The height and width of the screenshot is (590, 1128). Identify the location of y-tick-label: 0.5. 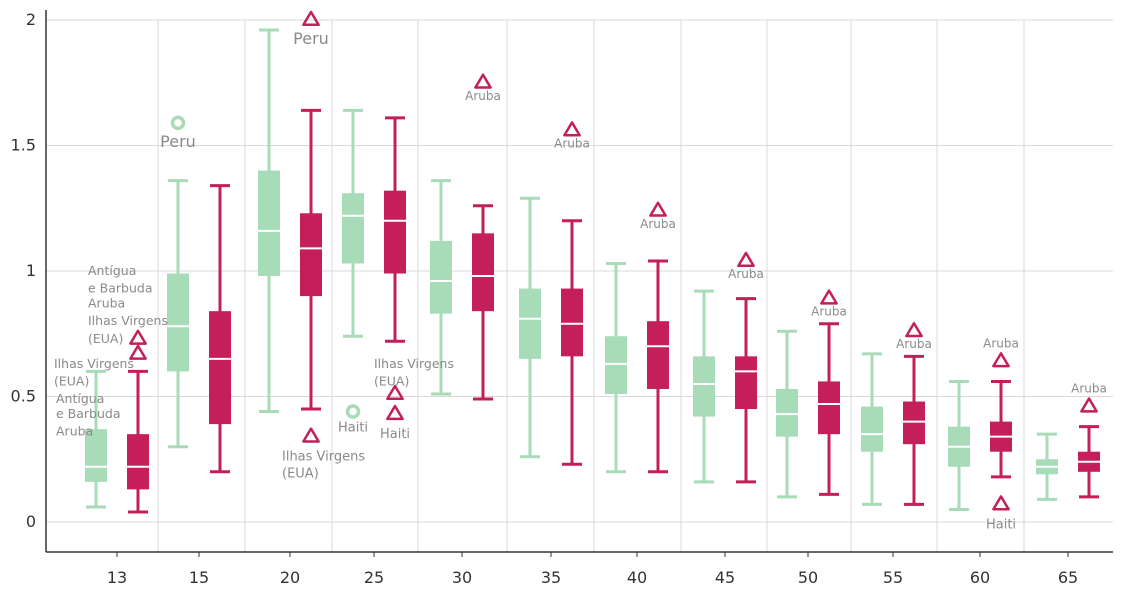
(23, 396).